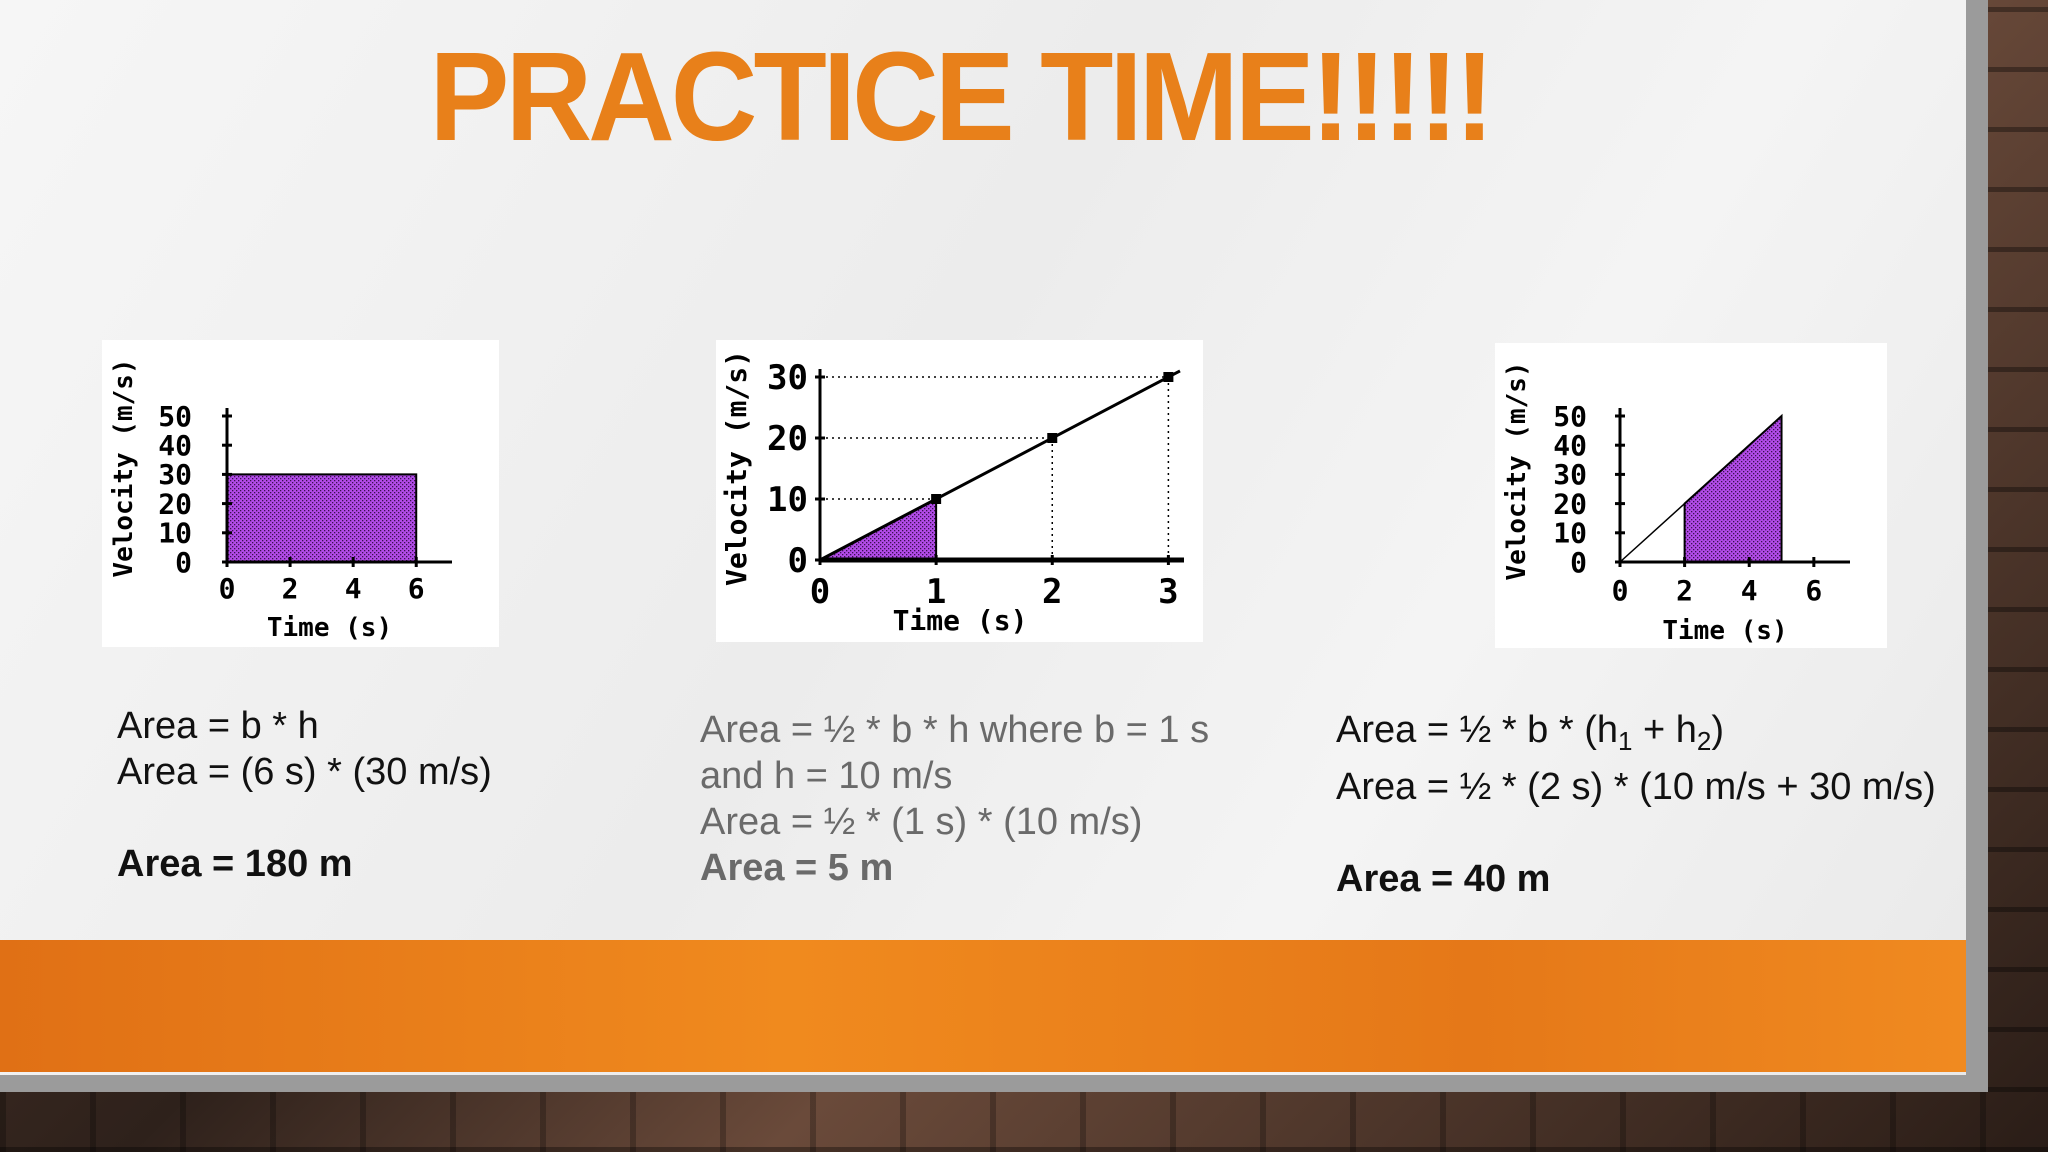 This screenshot has height=1152, width=2048. I want to click on caption-left-line2: Area = (6 s) * (30 m/s), so click(304, 772).